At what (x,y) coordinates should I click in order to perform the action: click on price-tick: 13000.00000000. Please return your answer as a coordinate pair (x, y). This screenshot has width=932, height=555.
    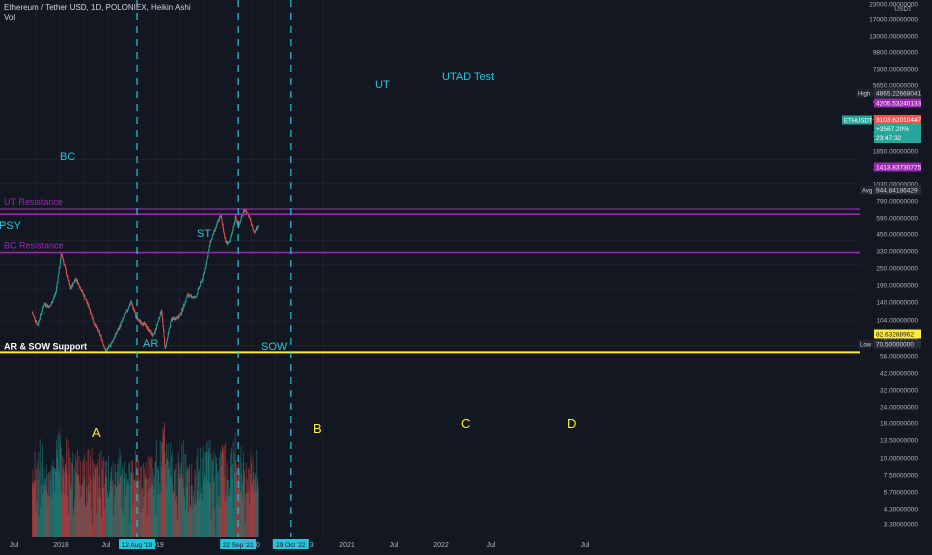
    Looking at the image, I should click on (893, 37).